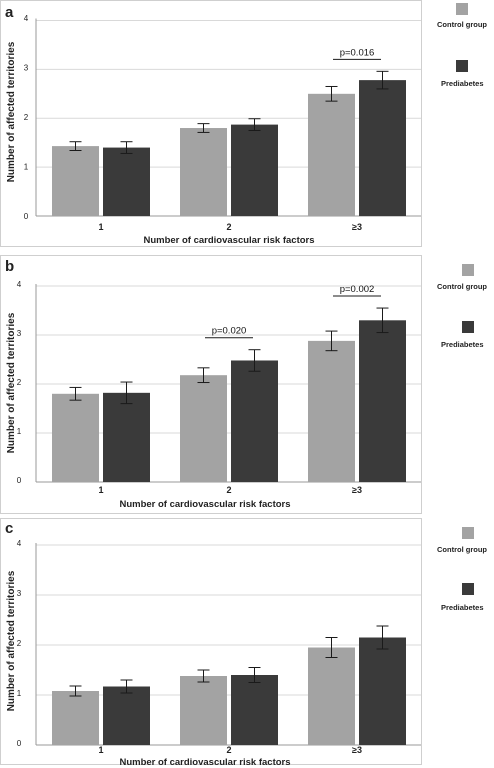 Image resolution: width=494 pixels, height=768 pixels. What do you see at coordinates (357, 52) in the screenshot?
I see `p-value-label: p=0.016` at bounding box center [357, 52].